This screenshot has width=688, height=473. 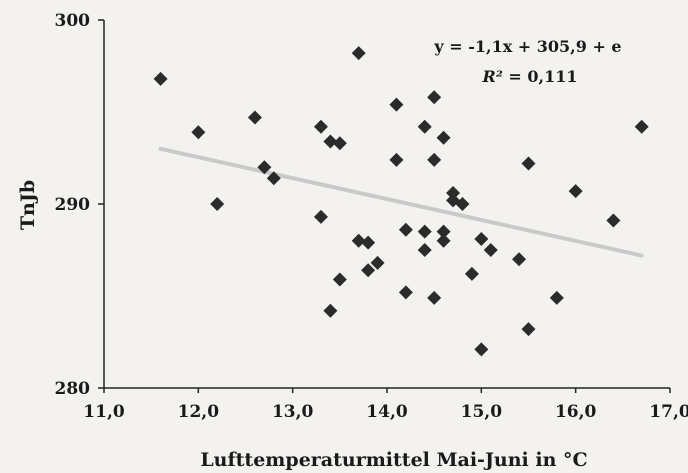 I want to click on r-squared-symbol: R², so click(x=492, y=76).